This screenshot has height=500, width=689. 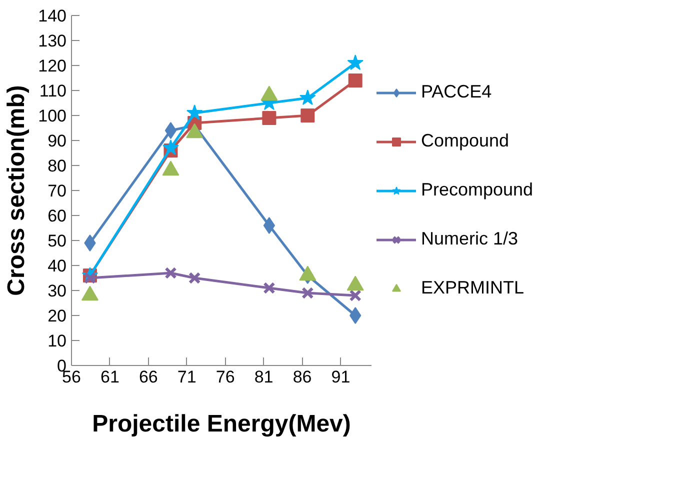 I want to click on y-tick-label: 50, so click(x=57, y=241).